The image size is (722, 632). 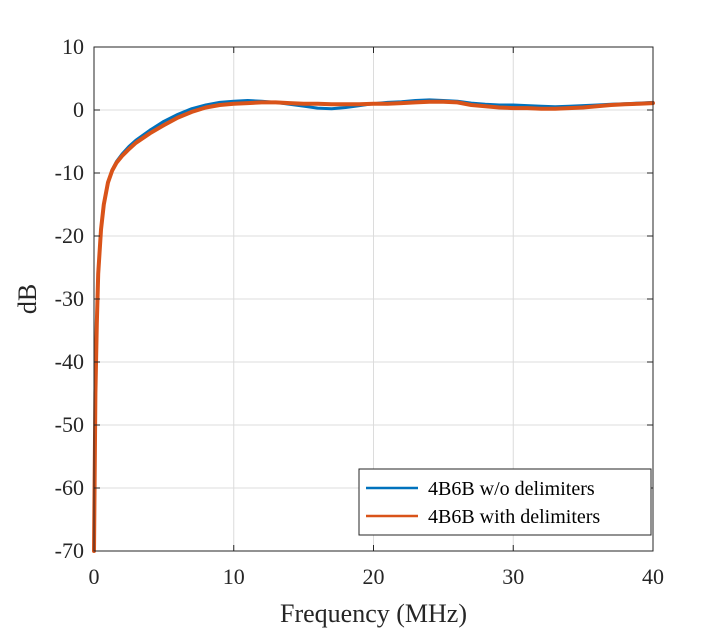 I want to click on legend-box, so click(x=505, y=502).